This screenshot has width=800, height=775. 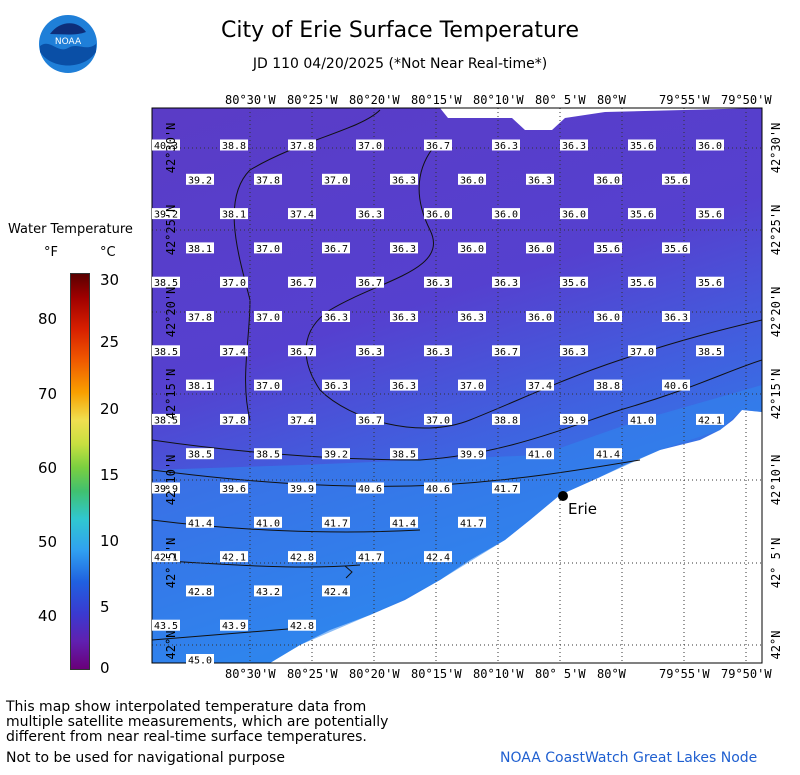 I want to click on svg-text: 39.6, so click(x=234, y=489).